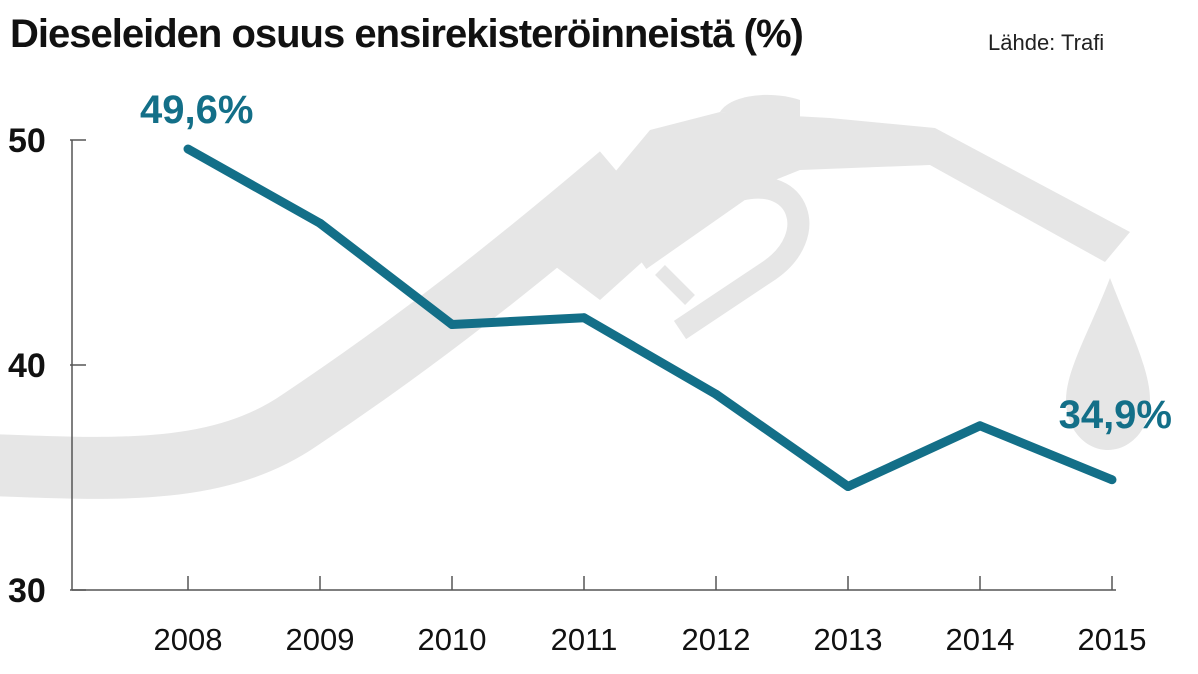 Image resolution: width=1198 pixels, height=674 pixels. Describe the element at coordinates (27, 366) in the screenshot. I see `y-tick-label: 40` at that location.